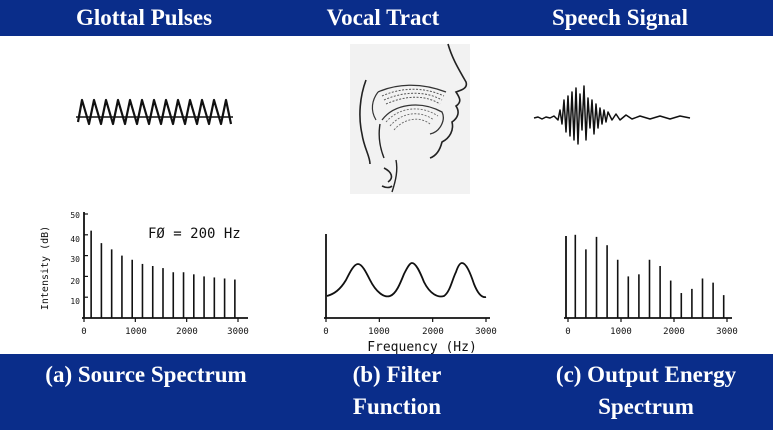  What do you see at coordinates (75, 215) in the screenshot?
I see `source-ytick-label: 50` at bounding box center [75, 215].